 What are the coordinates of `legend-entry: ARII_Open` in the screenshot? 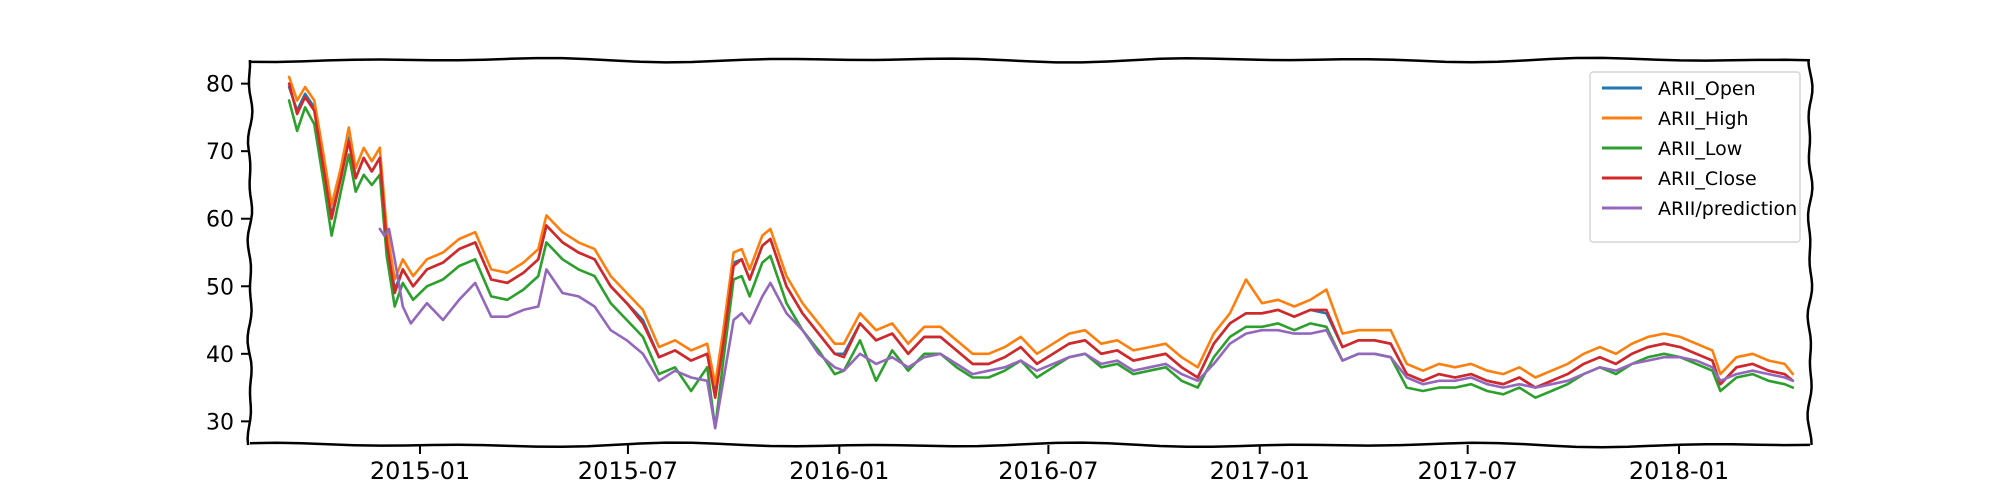 It's located at (1679, 89).